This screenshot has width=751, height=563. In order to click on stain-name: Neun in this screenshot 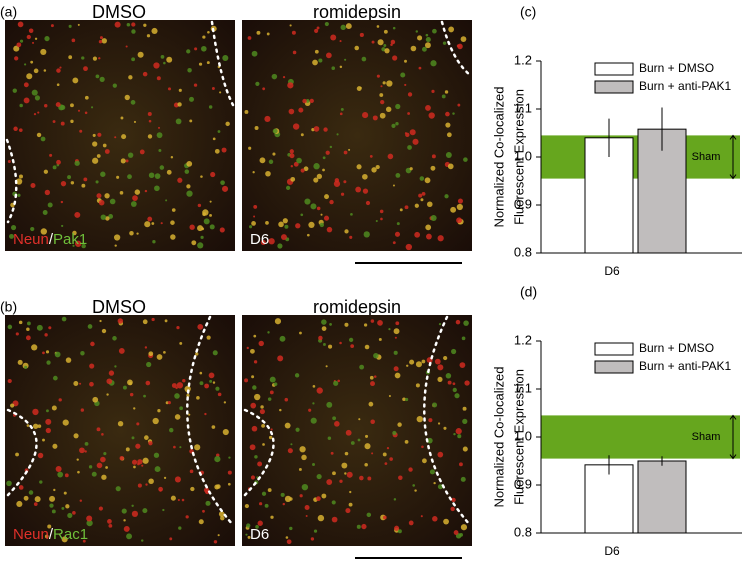, I will do `click(31, 534)`.